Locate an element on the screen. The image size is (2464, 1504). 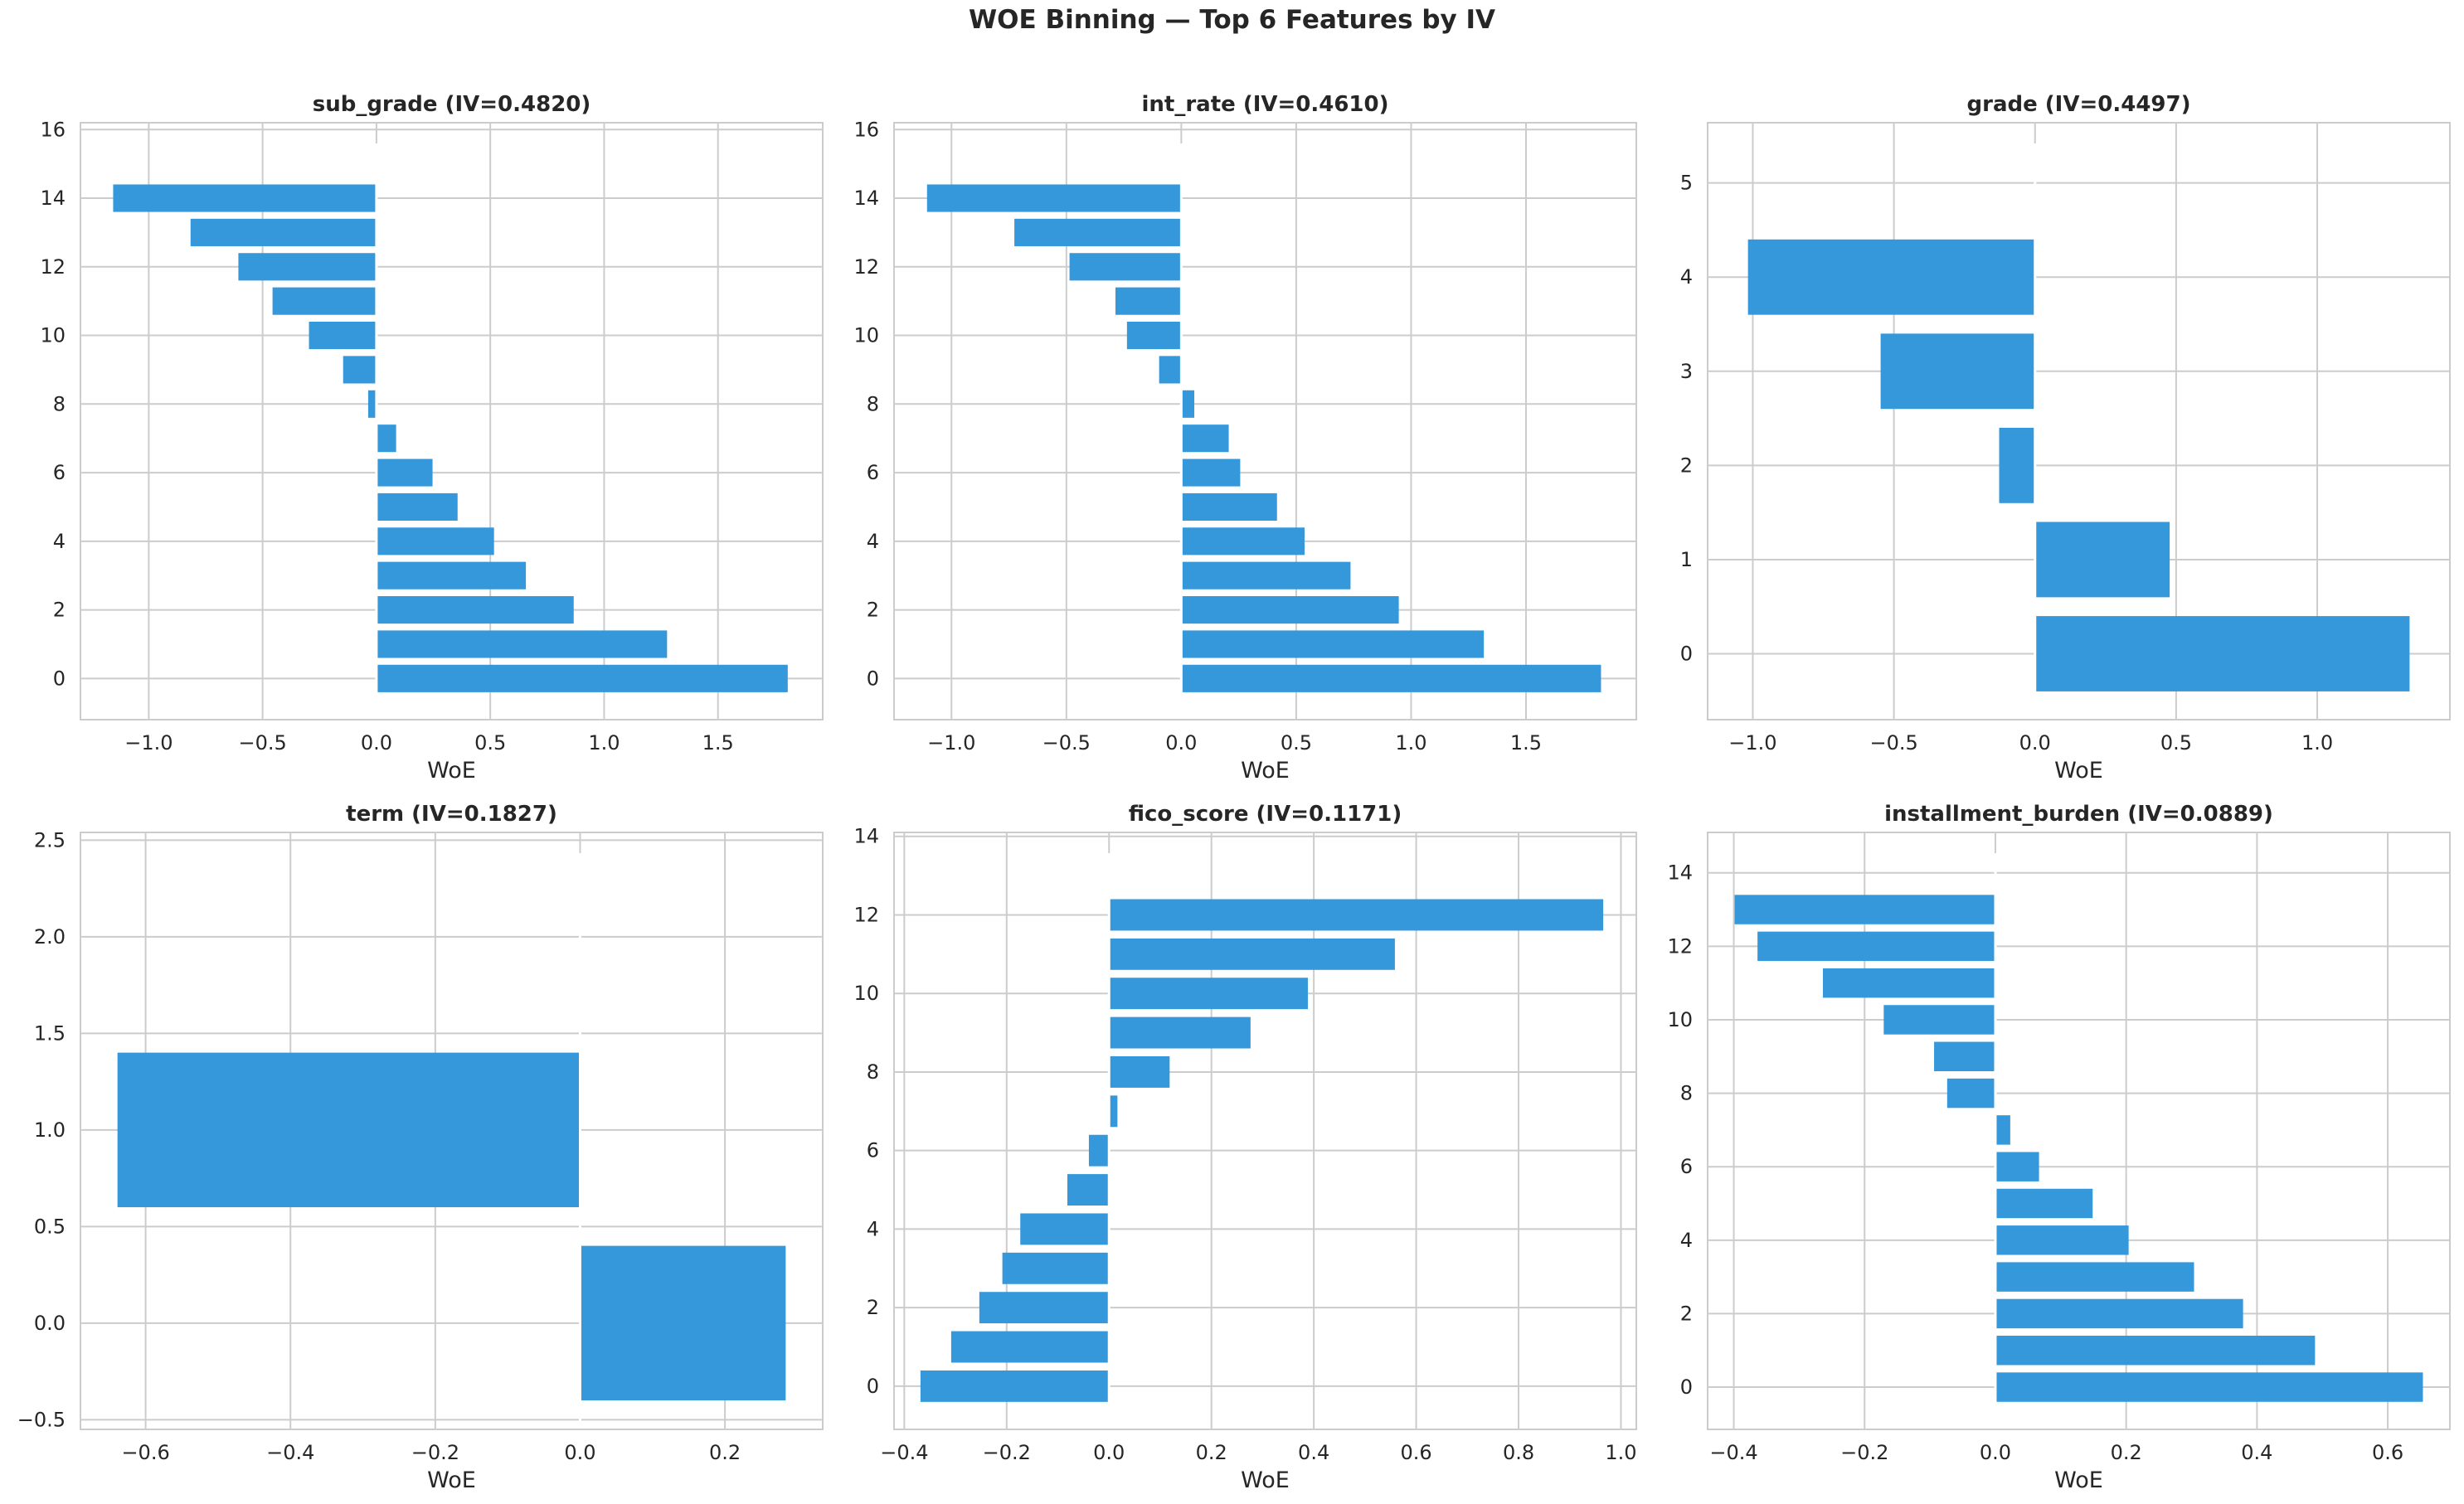
y-tick-label: 1.5 is located at coordinates (50, 1033).